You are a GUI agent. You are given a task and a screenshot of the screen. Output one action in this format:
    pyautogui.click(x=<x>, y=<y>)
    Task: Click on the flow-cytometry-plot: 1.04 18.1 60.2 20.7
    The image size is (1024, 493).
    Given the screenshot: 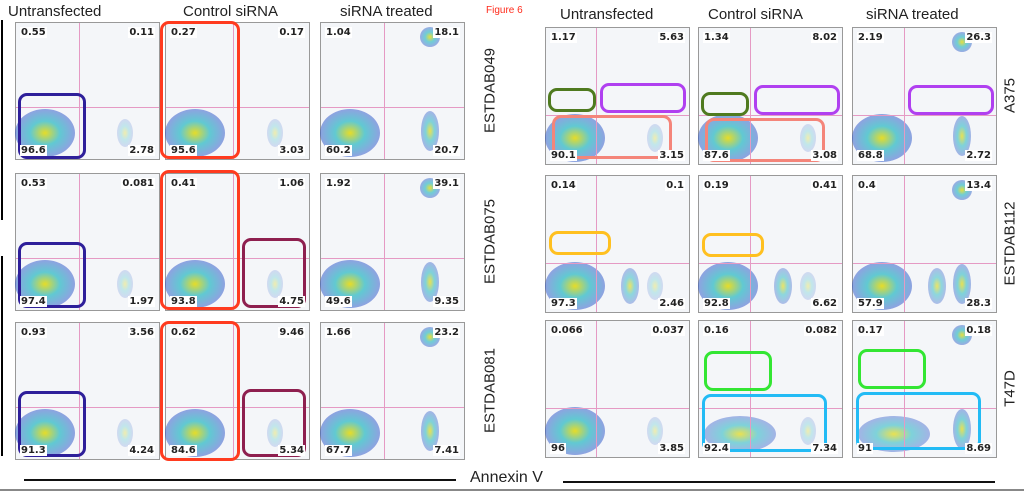 What is the action you would take?
    pyautogui.click(x=392, y=91)
    